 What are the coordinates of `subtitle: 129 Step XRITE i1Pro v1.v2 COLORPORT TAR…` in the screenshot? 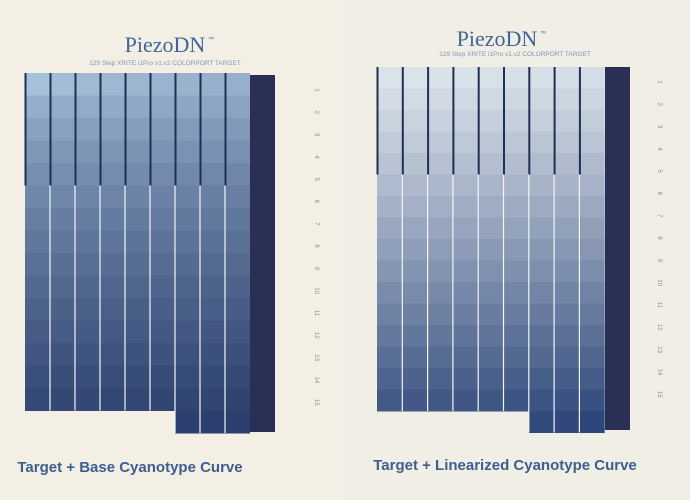 It's located at (515, 54).